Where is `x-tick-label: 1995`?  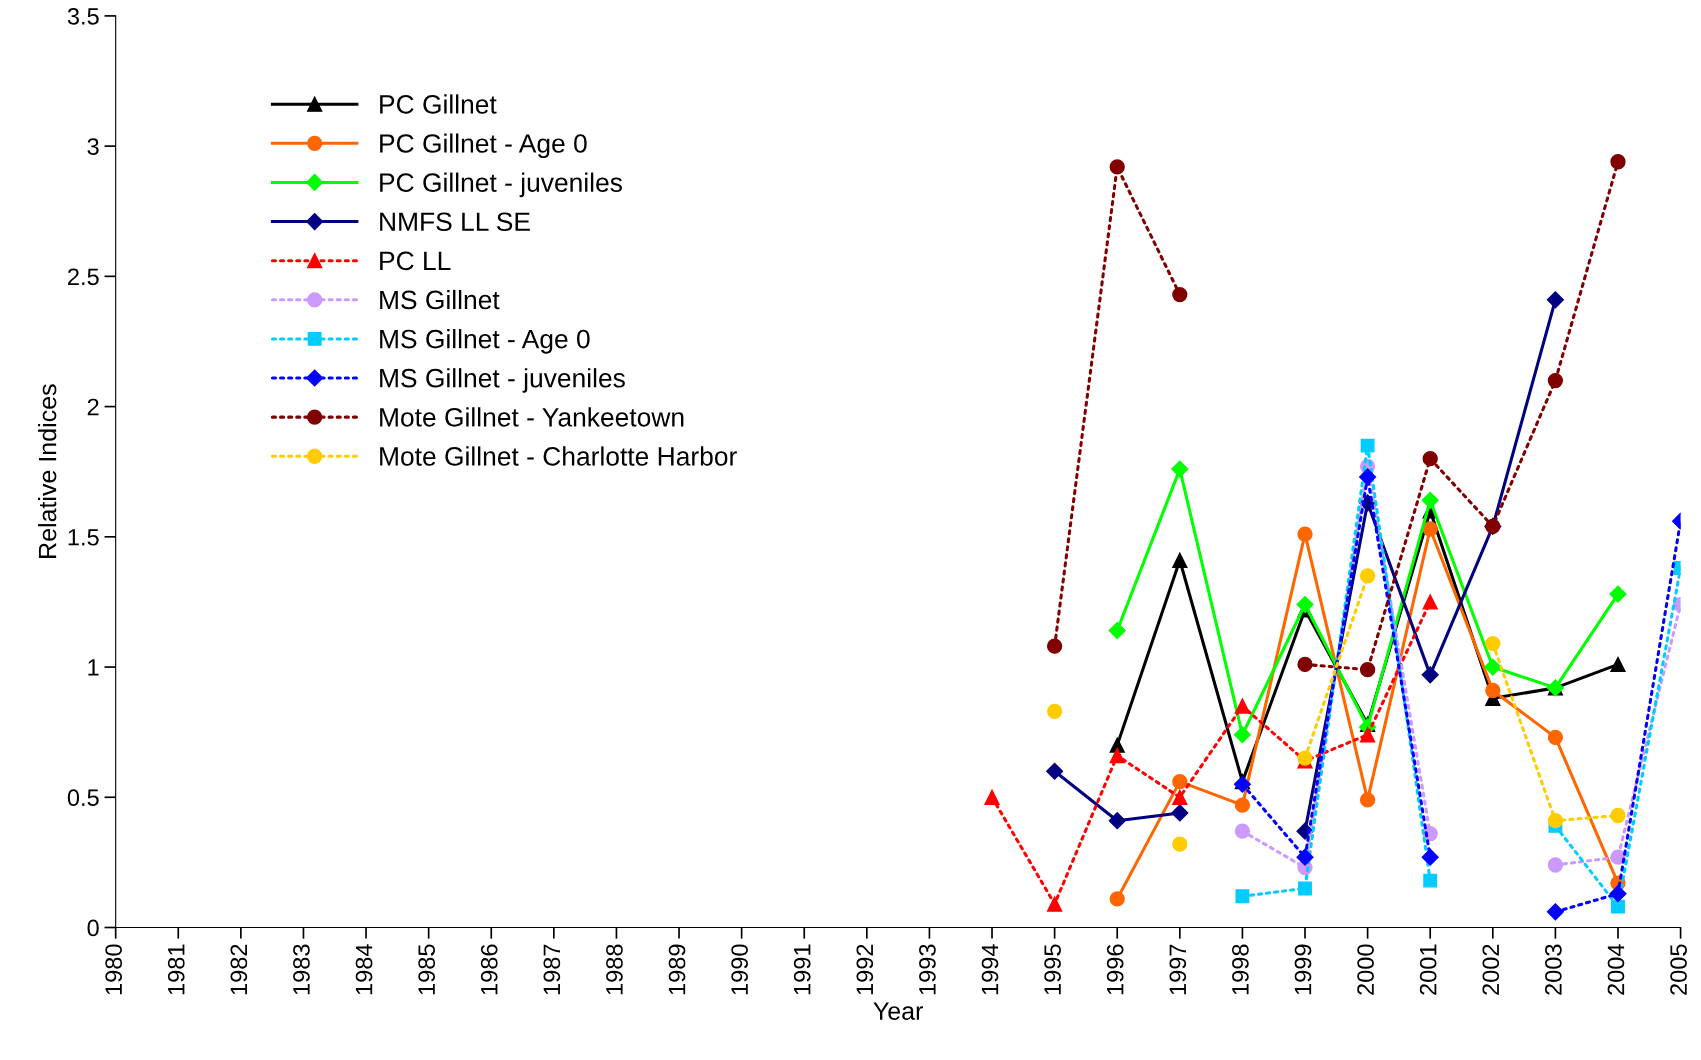 x-tick-label: 1995 is located at coordinates (1052, 969).